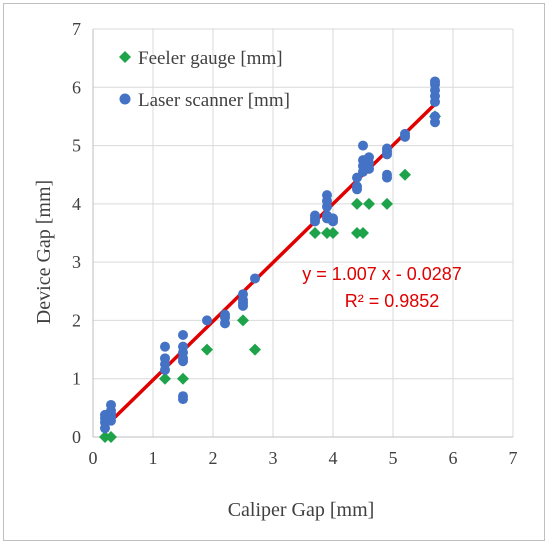 The image size is (550, 547). What do you see at coordinates (214, 100) in the screenshot?
I see `legend-laser-label: Laser scanner [mm]` at bounding box center [214, 100].